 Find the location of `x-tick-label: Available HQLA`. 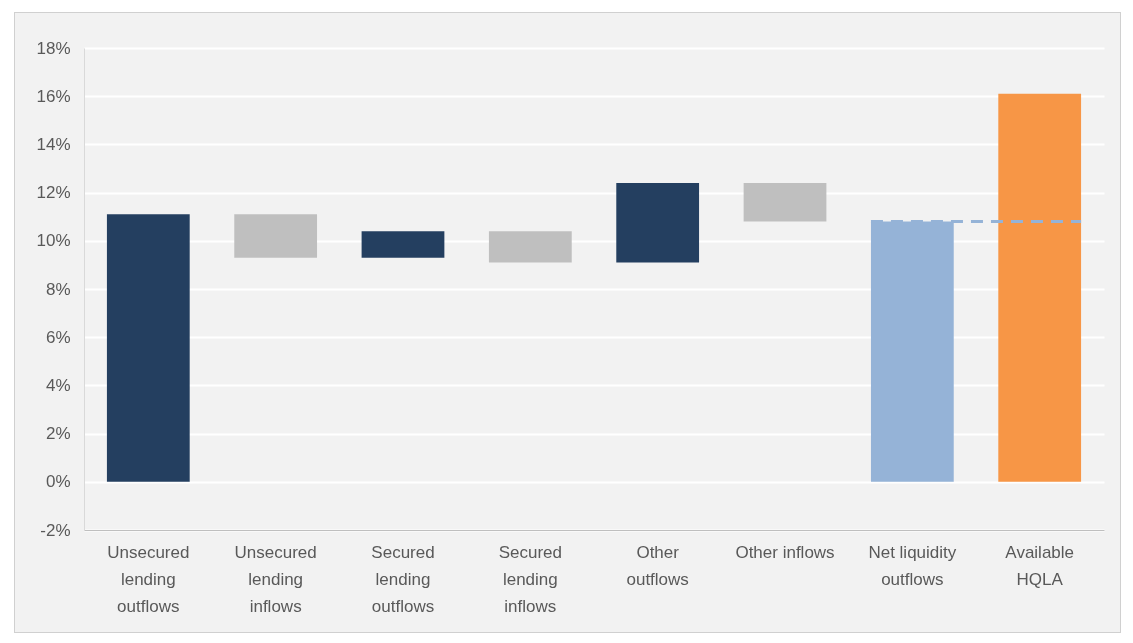

x-tick-label: Available HQLA is located at coordinates (1040, 565).